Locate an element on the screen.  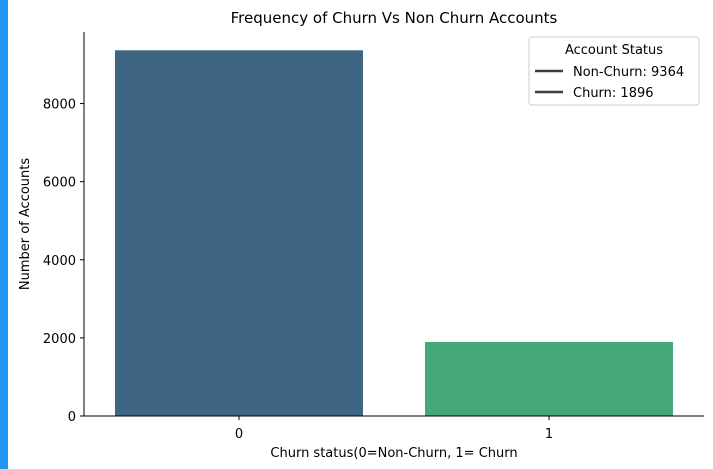
chart-title: Frequency of Churn Vs Non Churn Accounts is located at coordinates (394, 18).